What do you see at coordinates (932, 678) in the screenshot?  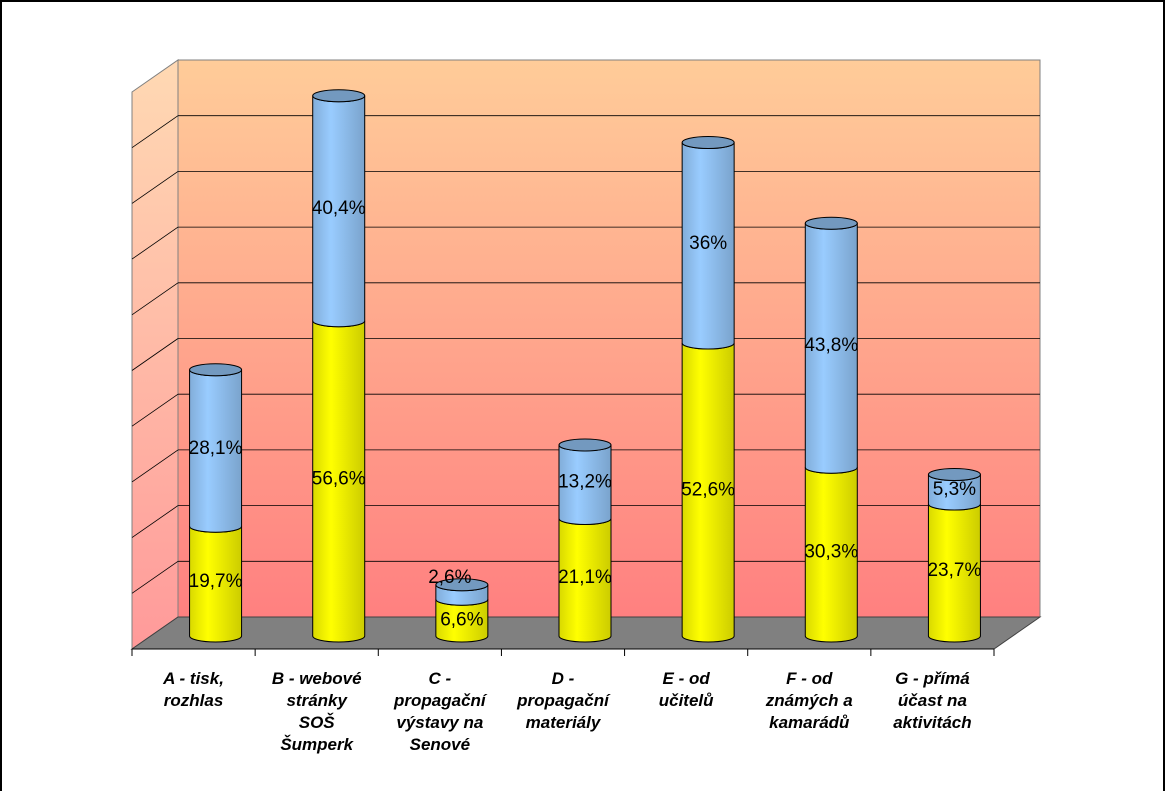 I see `category-label-line: G - přímá` at bounding box center [932, 678].